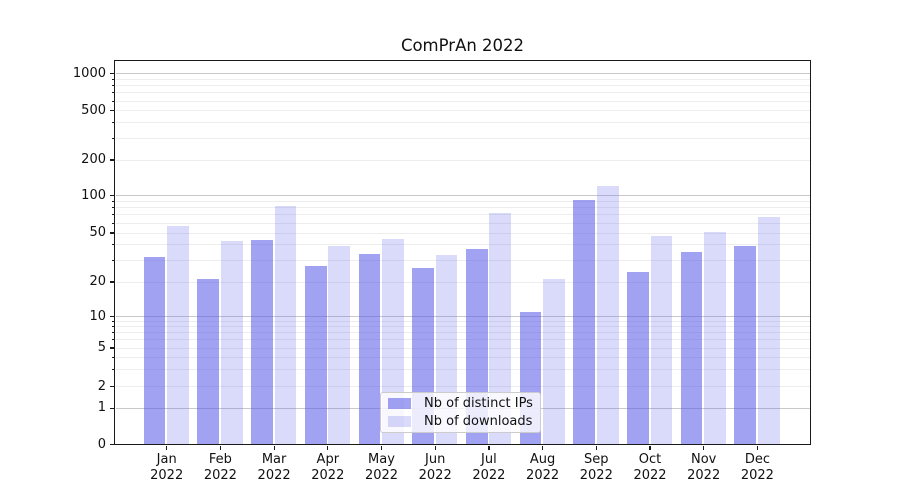 The image size is (900, 500). What do you see at coordinates (704, 468) in the screenshot?
I see `x-tick-label: Nov 2022` at bounding box center [704, 468].